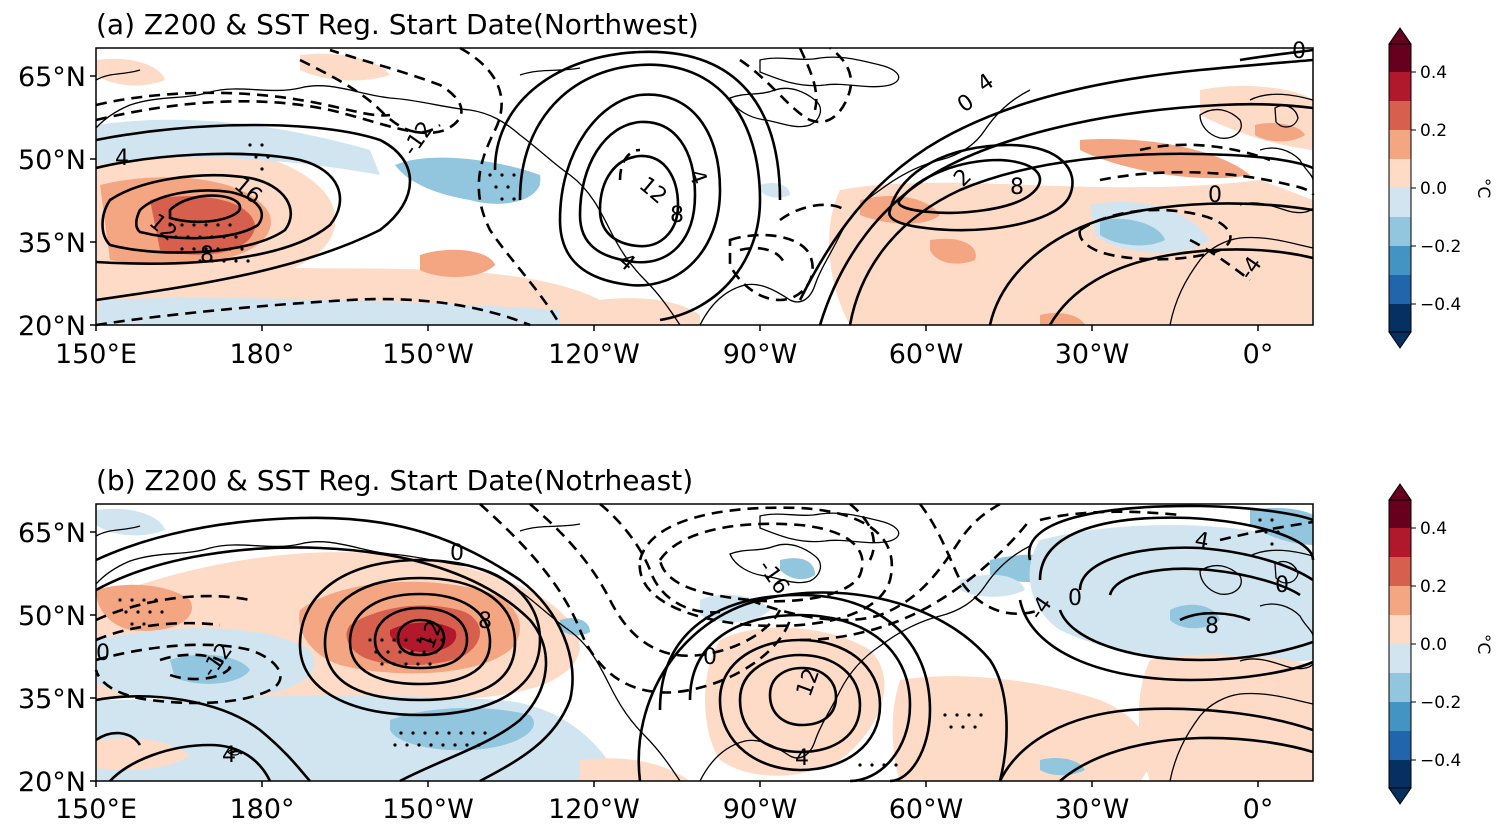  I want to click on panel-b-lat-axis: 65°N 50°N 35°N 20°N, so click(57, 658).